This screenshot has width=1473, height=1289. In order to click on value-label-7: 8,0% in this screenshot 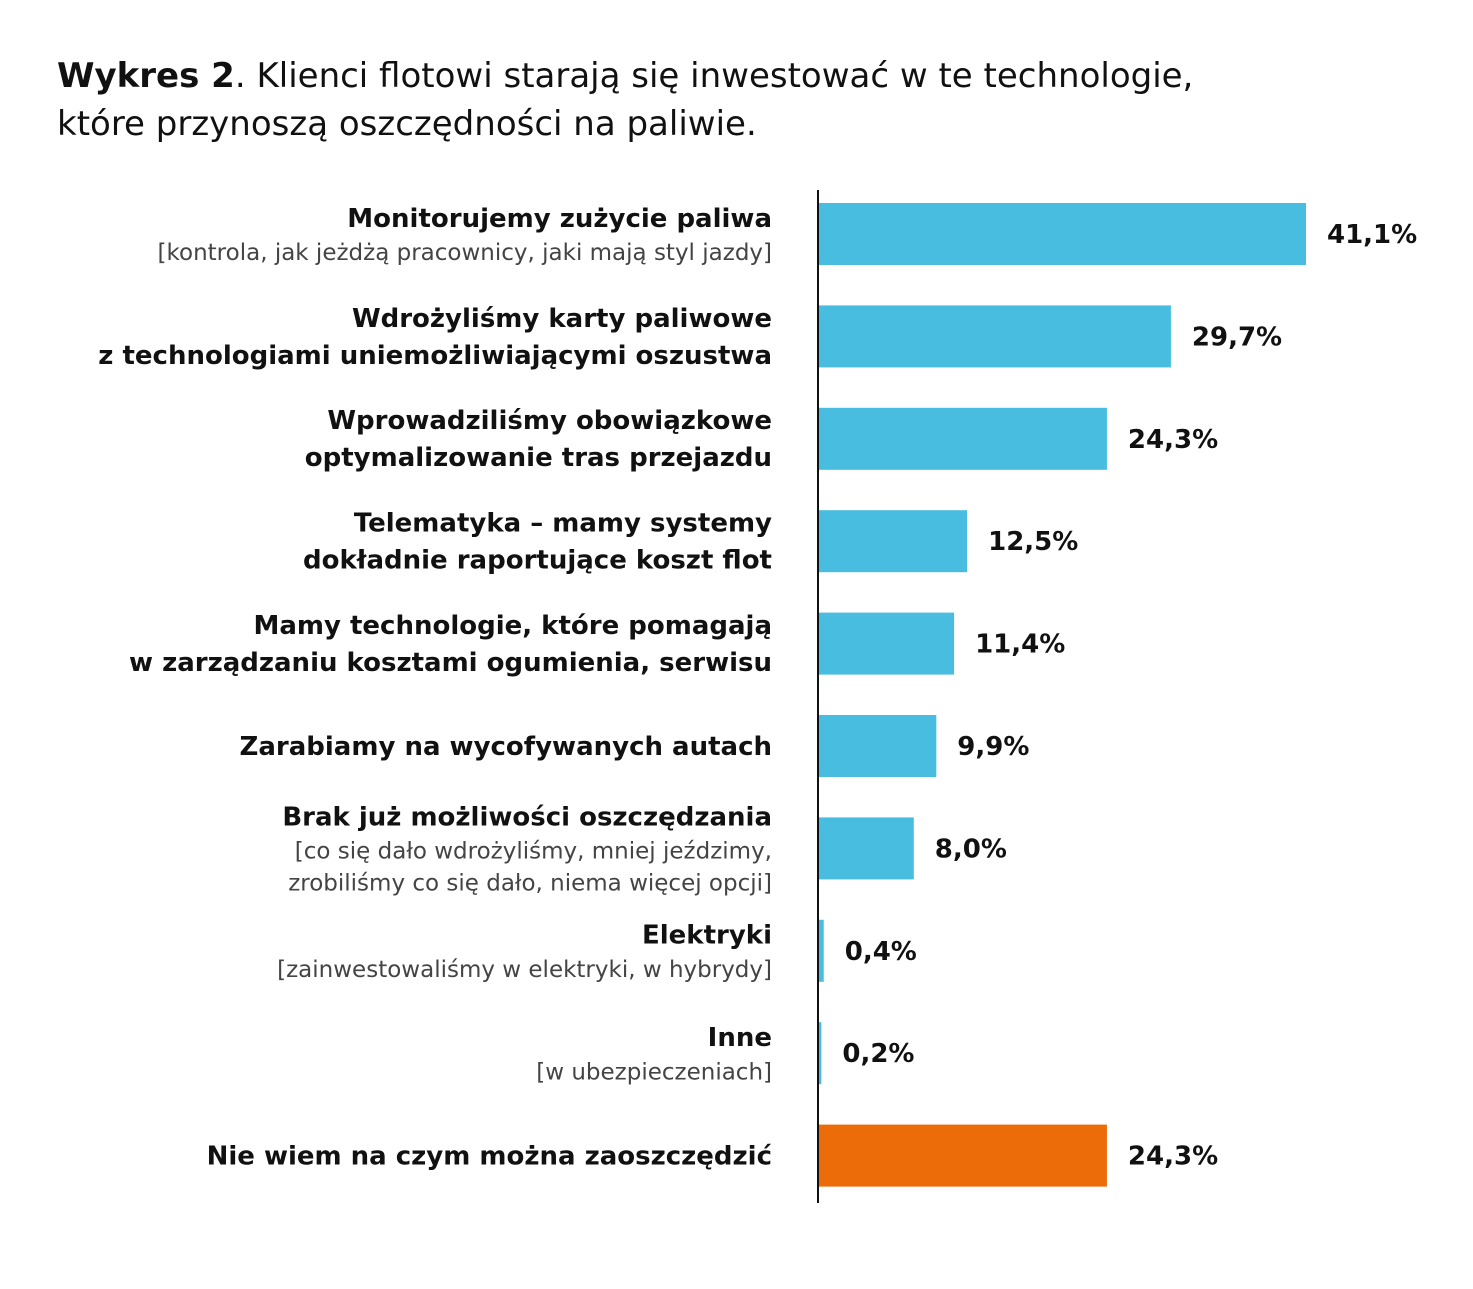, I will do `click(971, 849)`.